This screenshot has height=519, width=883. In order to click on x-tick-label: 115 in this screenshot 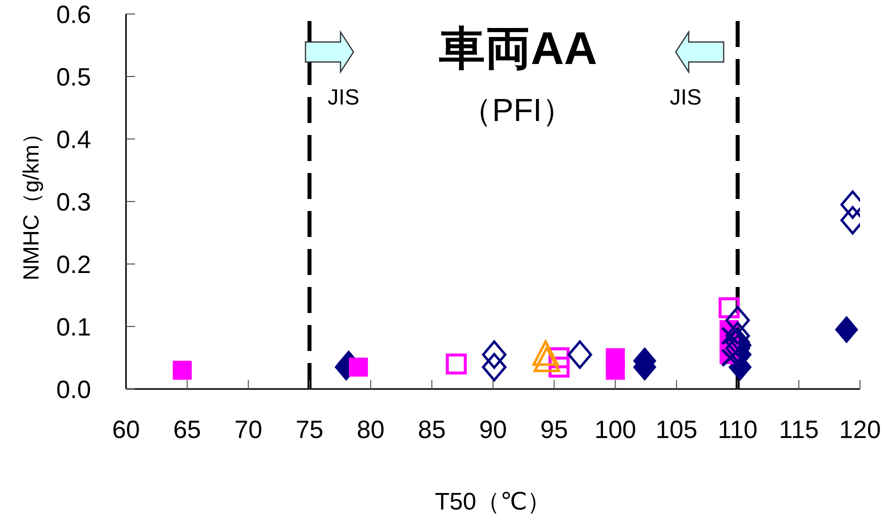, I will do `click(798, 430)`.